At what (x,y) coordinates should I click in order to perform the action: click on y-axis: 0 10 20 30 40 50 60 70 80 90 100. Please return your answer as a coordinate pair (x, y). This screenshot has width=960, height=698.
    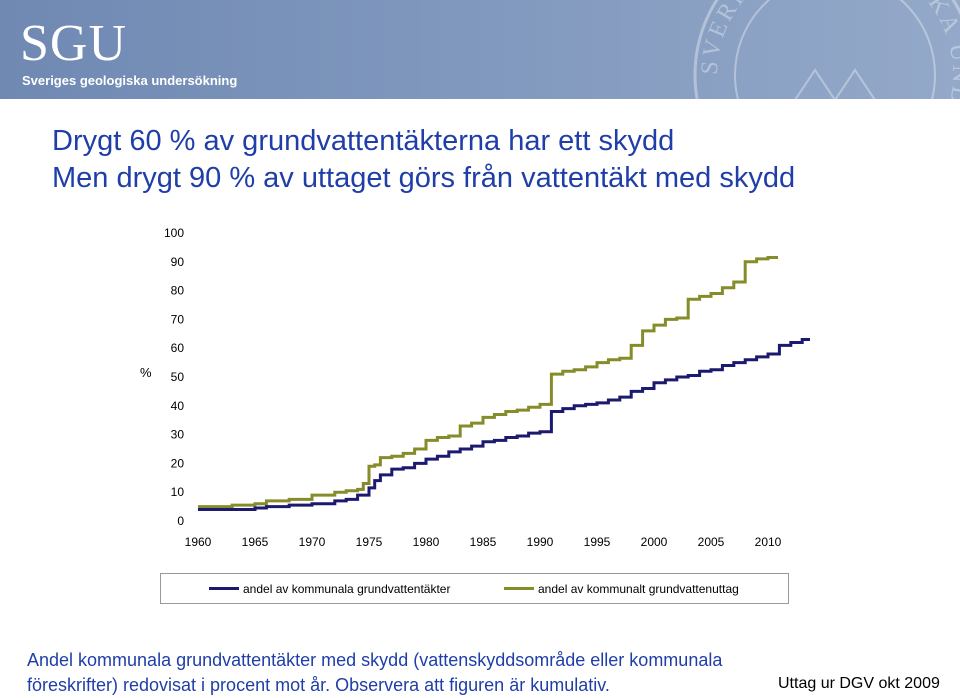
    Looking at the image, I should click on (174, 377).